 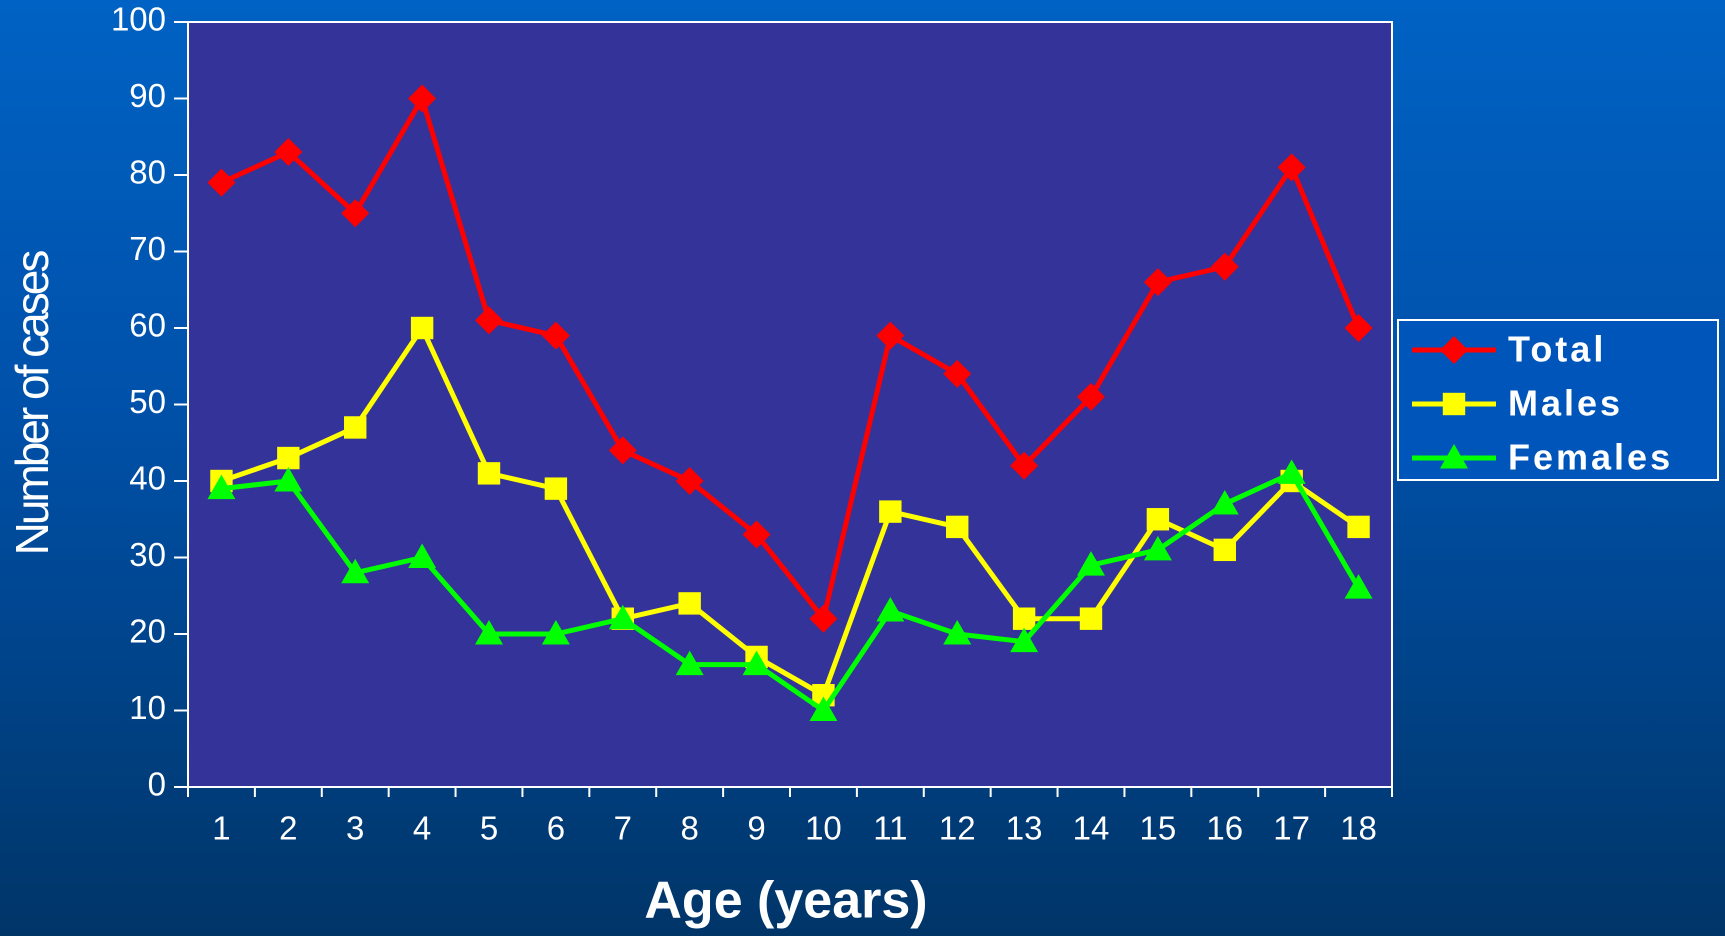 What do you see at coordinates (623, 828) in the screenshot?
I see `x-tick-label: 7` at bounding box center [623, 828].